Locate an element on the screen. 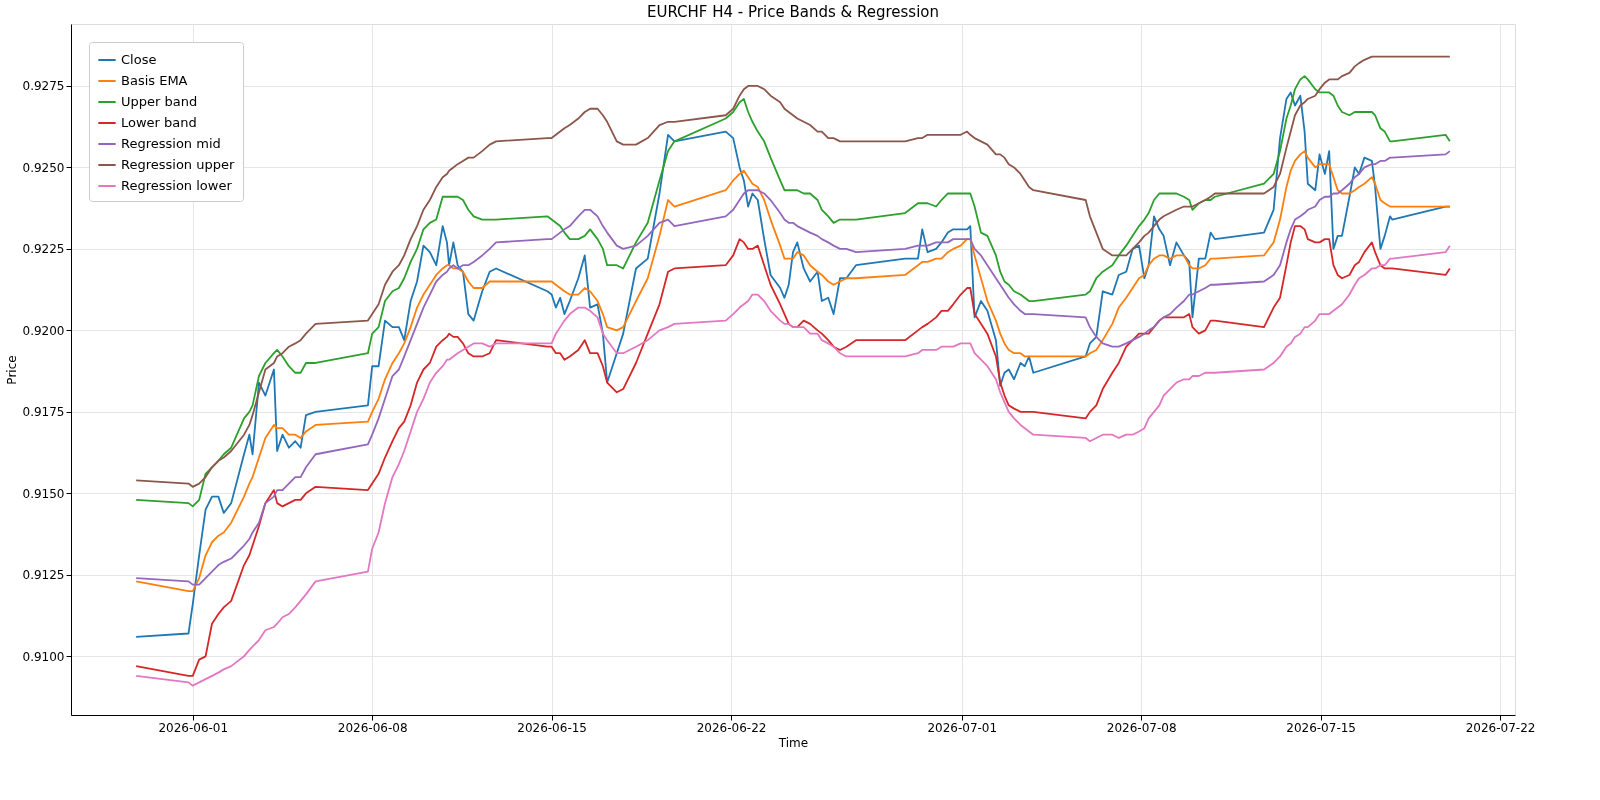  legend-label: Regression upper is located at coordinates (178, 164).